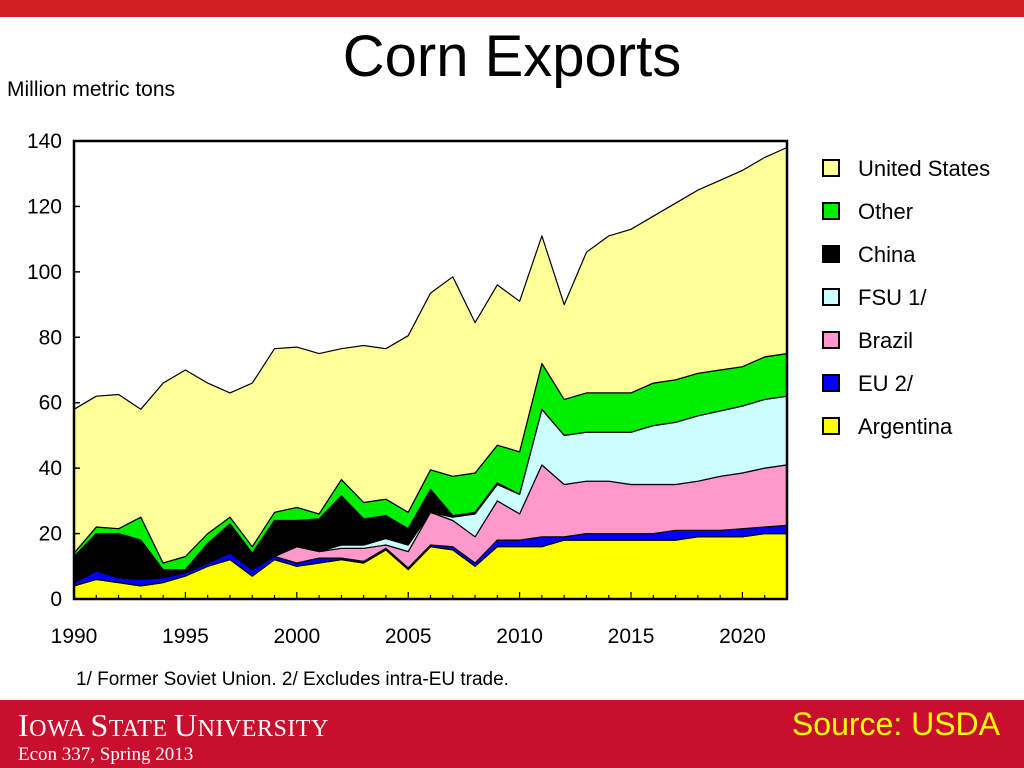 This screenshot has width=1024, height=768. Describe the element at coordinates (831, 340) in the screenshot. I see `legend-swatch-brazil` at that location.